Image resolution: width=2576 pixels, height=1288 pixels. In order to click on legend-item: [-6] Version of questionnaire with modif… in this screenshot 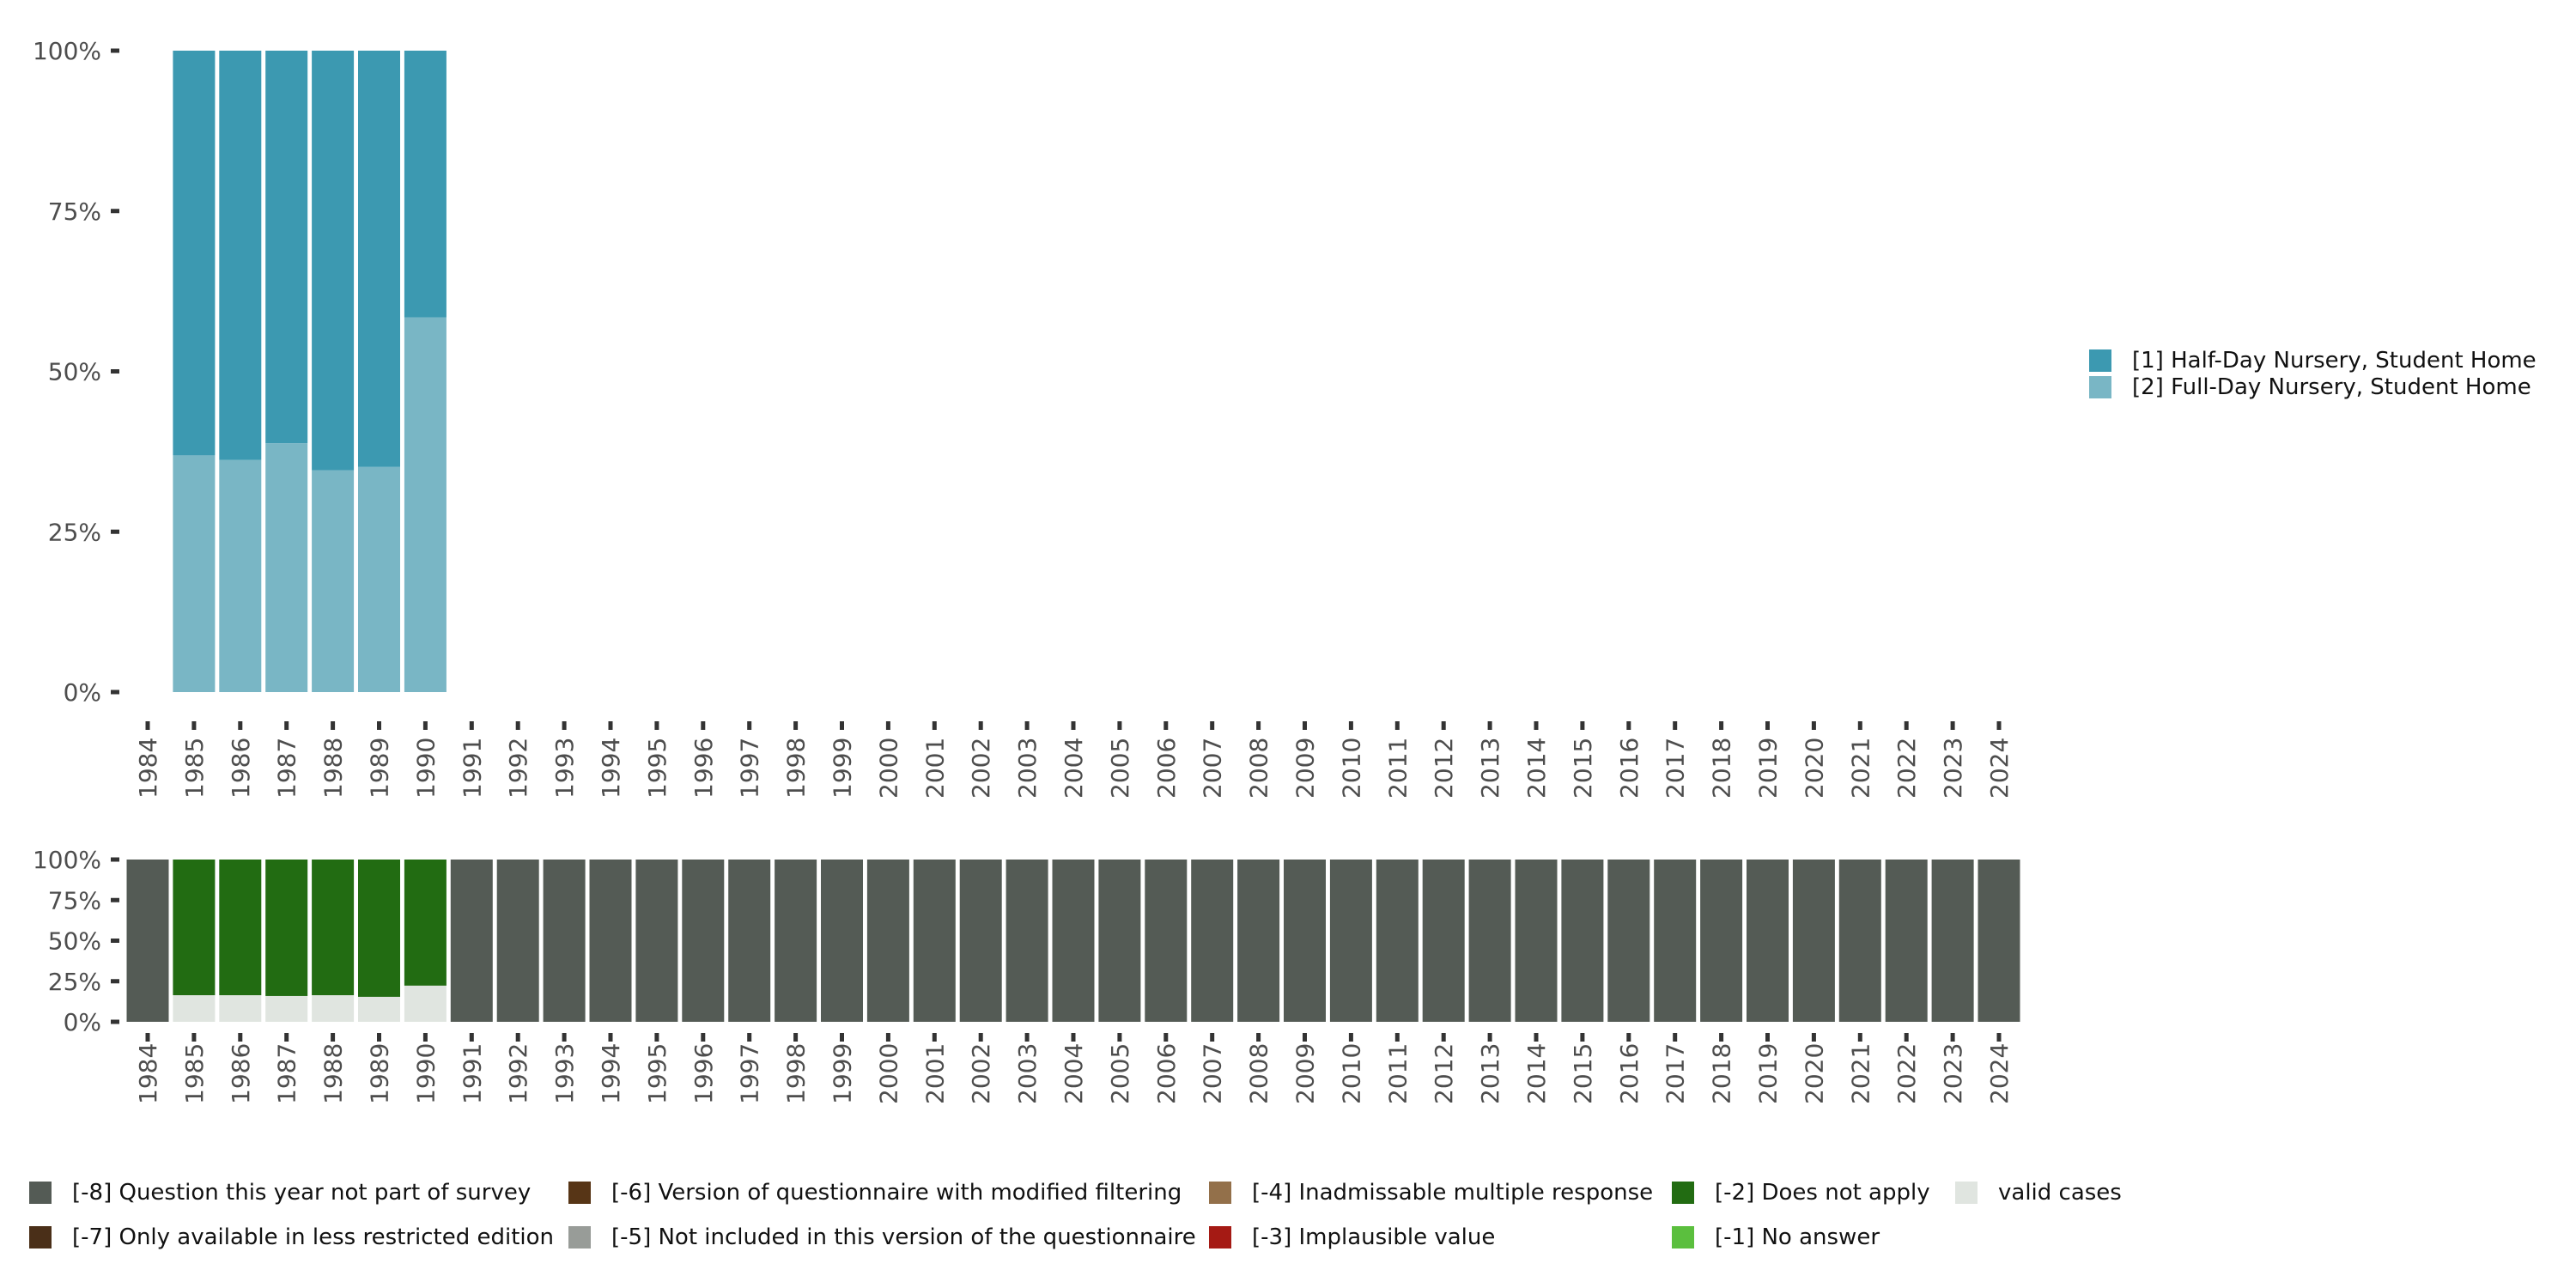, I will do `click(875, 1193)`.